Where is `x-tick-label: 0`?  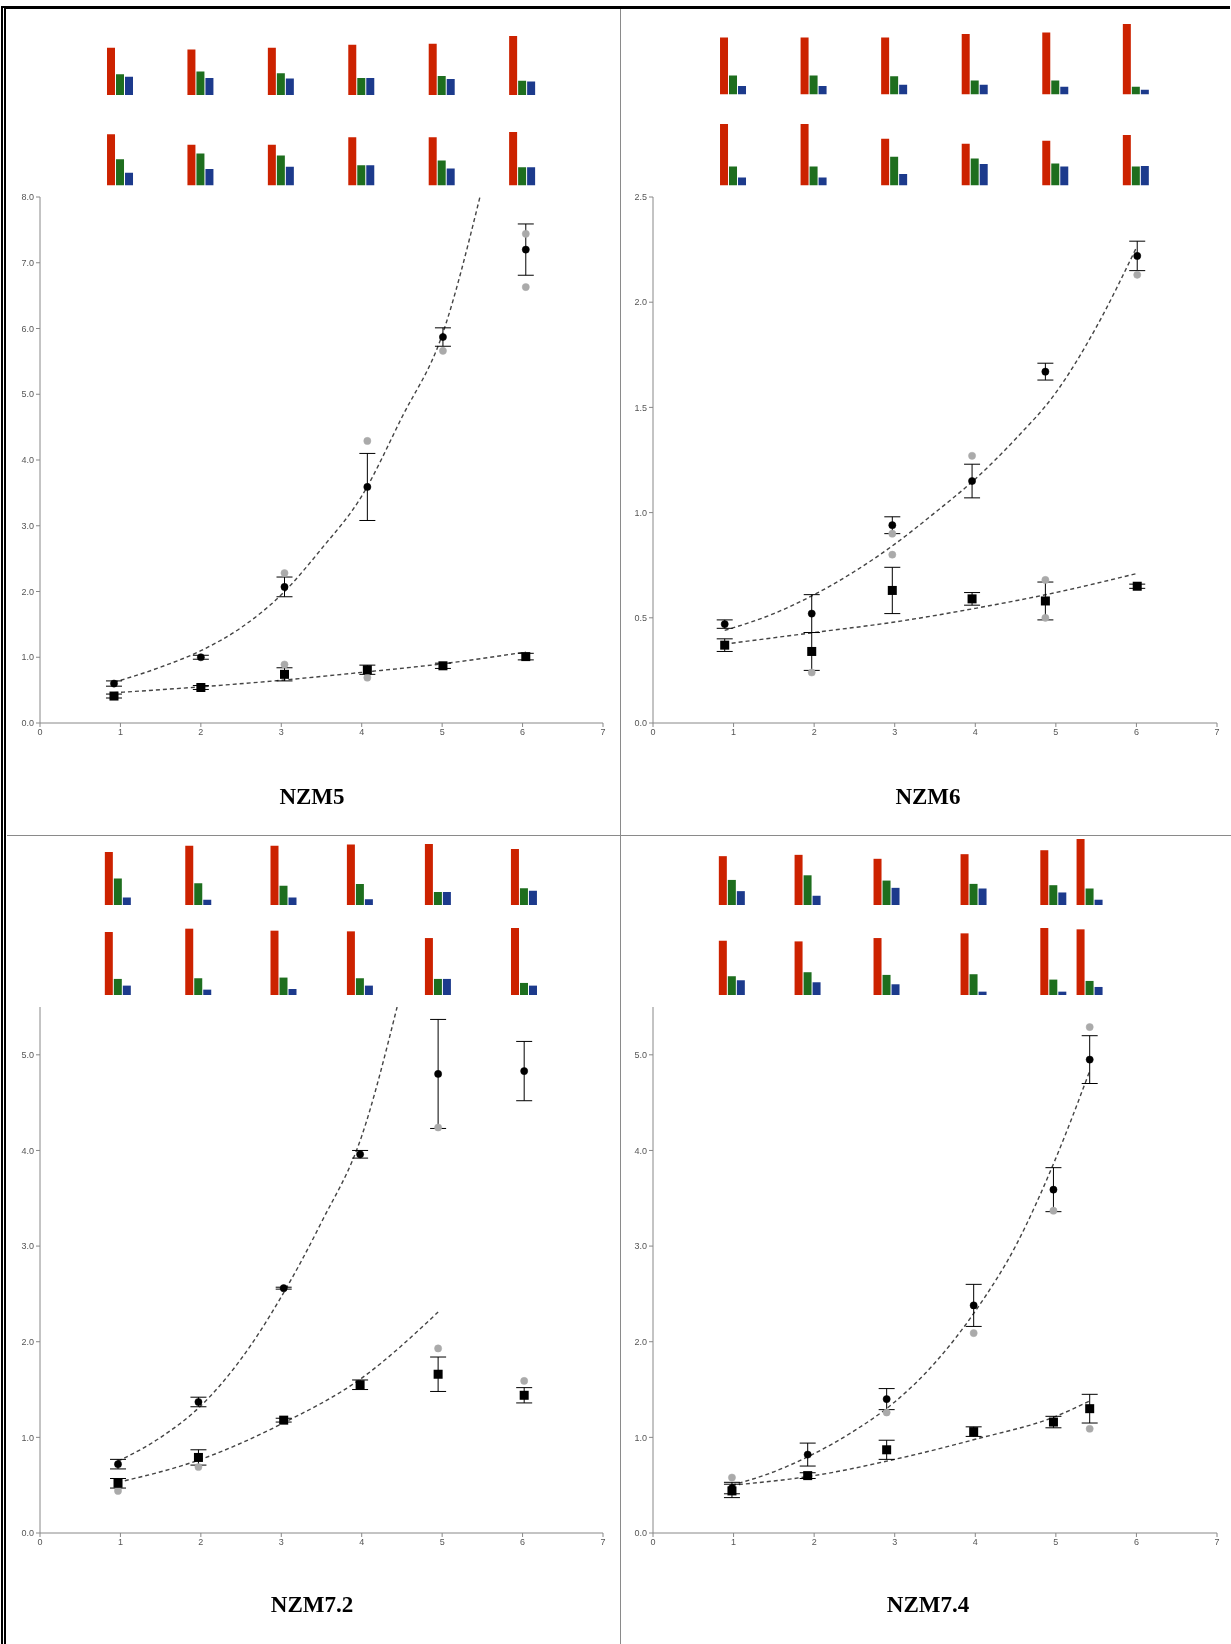 x-tick-label: 0 is located at coordinates (653, 732).